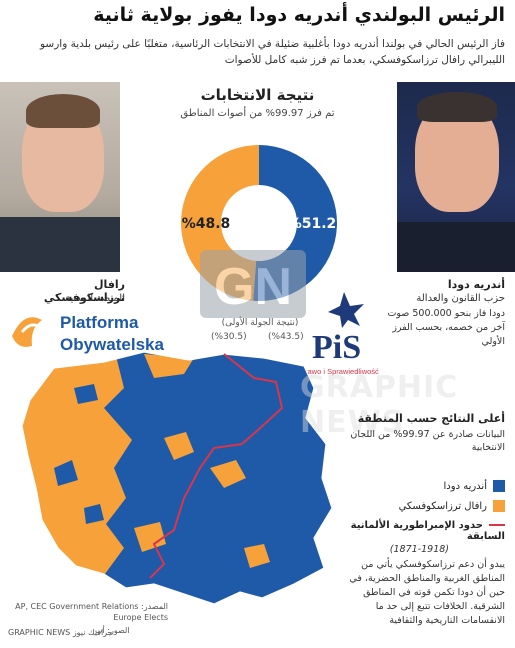 This screenshot has height=648, width=515. I want to click on trzaskowski-party: المنصة المدنية, so click(95, 298).